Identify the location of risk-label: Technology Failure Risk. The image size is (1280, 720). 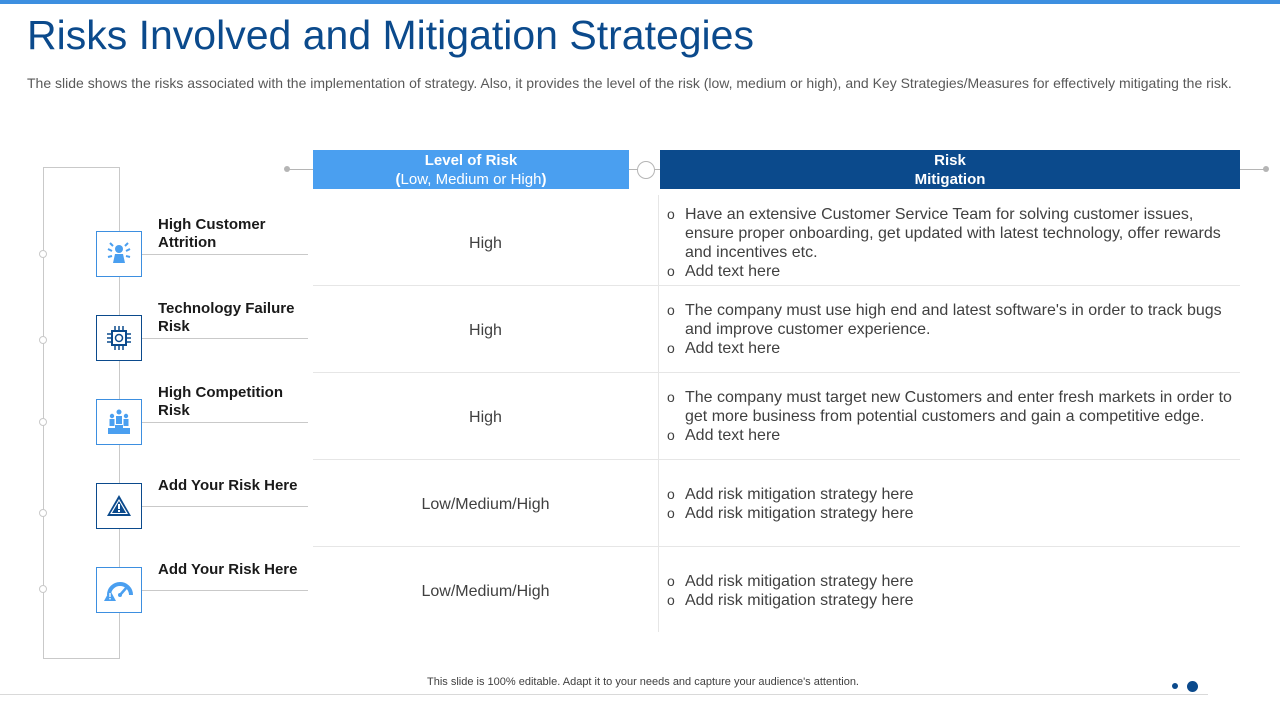
(226, 317).